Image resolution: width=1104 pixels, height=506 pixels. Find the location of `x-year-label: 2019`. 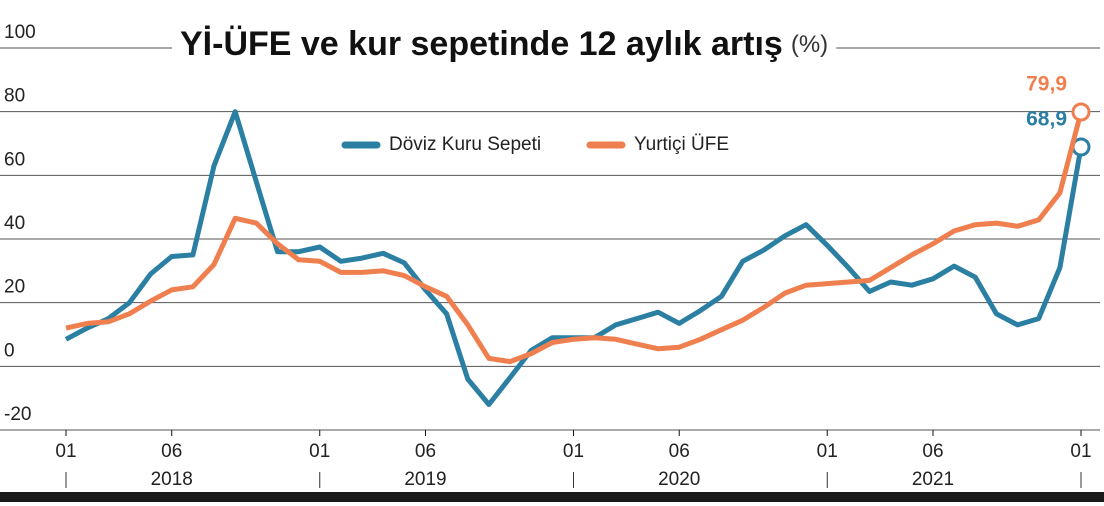

x-year-label: 2019 is located at coordinates (425, 479).